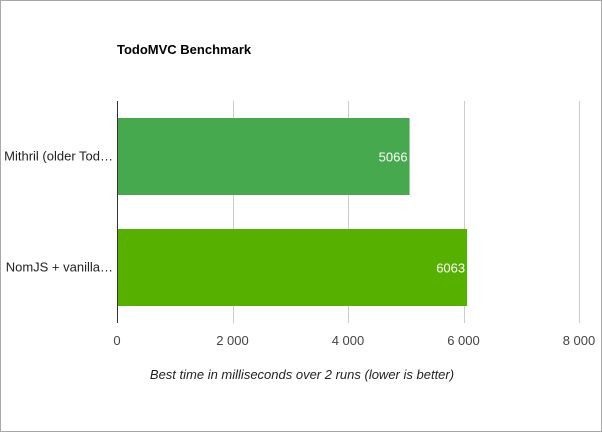  I want to click on x-tick-label: 0, so click(116, 340).